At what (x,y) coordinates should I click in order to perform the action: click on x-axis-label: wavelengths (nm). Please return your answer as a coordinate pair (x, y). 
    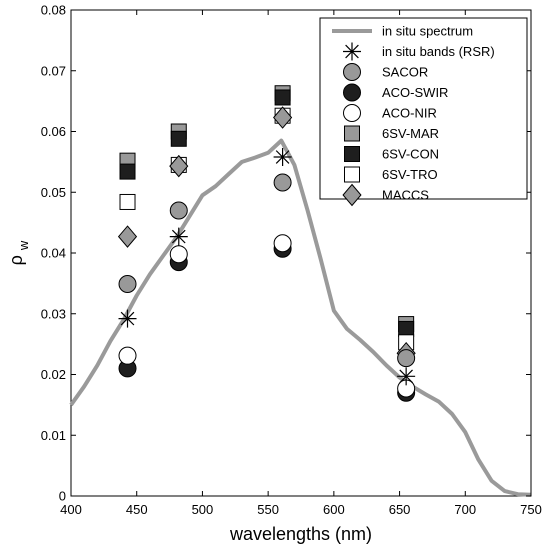
    Looking at the image, I should click on (300, 534).